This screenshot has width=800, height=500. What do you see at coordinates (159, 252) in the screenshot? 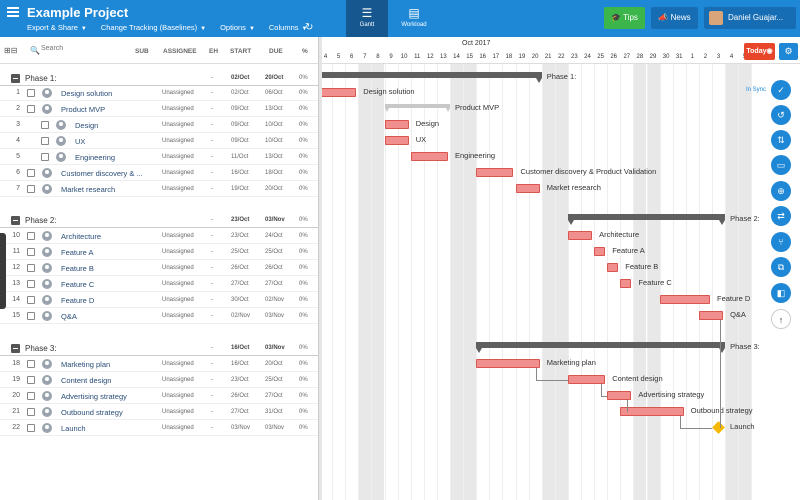
I see `table-row: 11 Feature A Unassigned - 25/Oct 25/Oct 0%` at bounding box center [159, 252].